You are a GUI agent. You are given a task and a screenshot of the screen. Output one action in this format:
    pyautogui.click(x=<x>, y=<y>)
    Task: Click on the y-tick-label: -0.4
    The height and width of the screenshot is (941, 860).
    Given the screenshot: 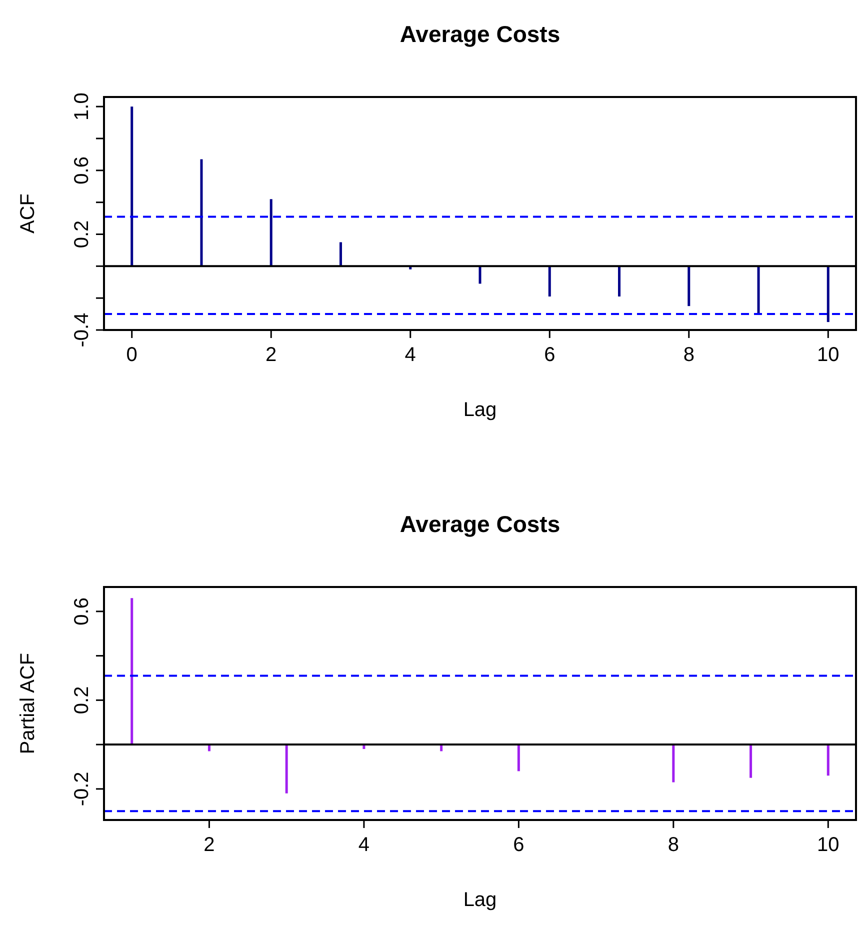 What is the action you would take?
    pyautogui.click(x=82, y=330)
    